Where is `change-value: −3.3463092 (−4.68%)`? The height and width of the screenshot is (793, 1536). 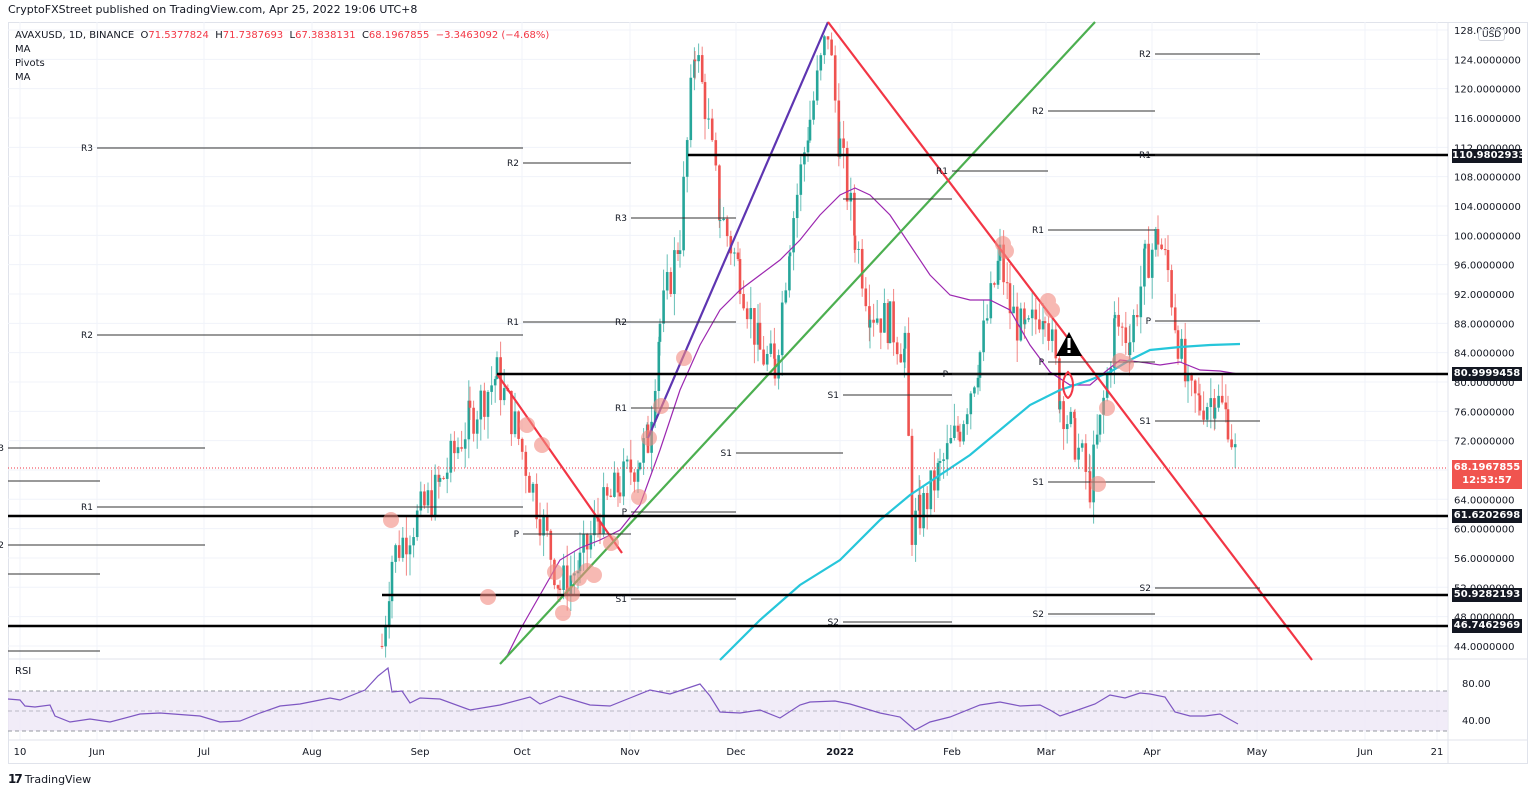 change-value: −3.3463092 (−4.68%) is located at coordinates (492, 35).